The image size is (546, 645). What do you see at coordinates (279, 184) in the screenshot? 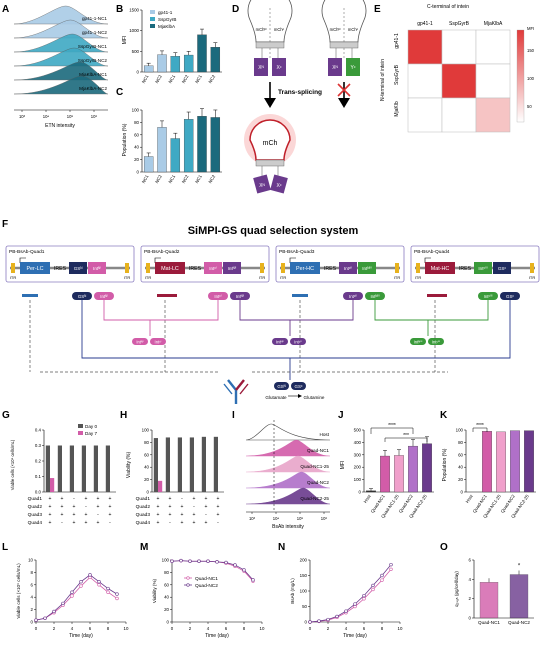
I see `x-c-box` at bounding box center [279, 184].